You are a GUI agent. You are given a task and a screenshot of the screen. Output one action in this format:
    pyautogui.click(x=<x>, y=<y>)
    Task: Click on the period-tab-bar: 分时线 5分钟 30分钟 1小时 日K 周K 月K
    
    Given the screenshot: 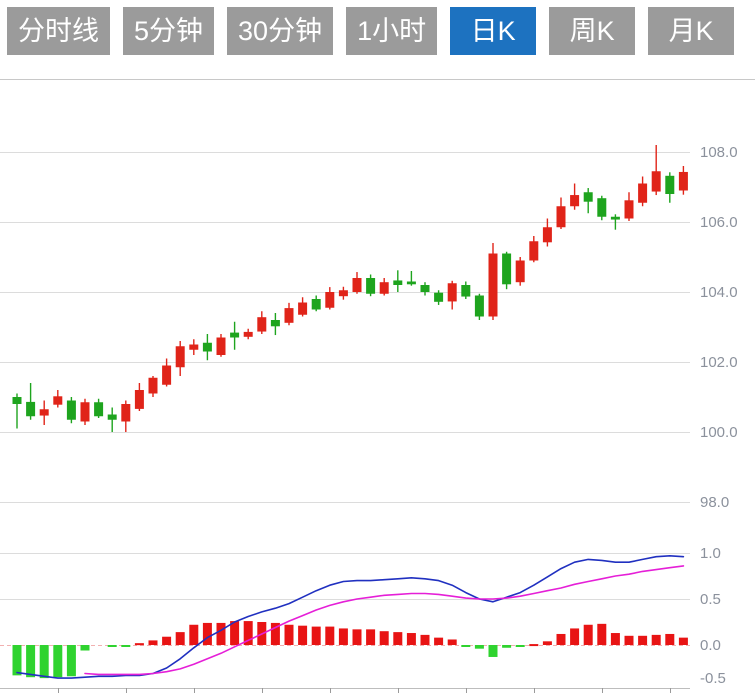 What is the action you would take?
    pyautogui.click(x=371, y=31)
    